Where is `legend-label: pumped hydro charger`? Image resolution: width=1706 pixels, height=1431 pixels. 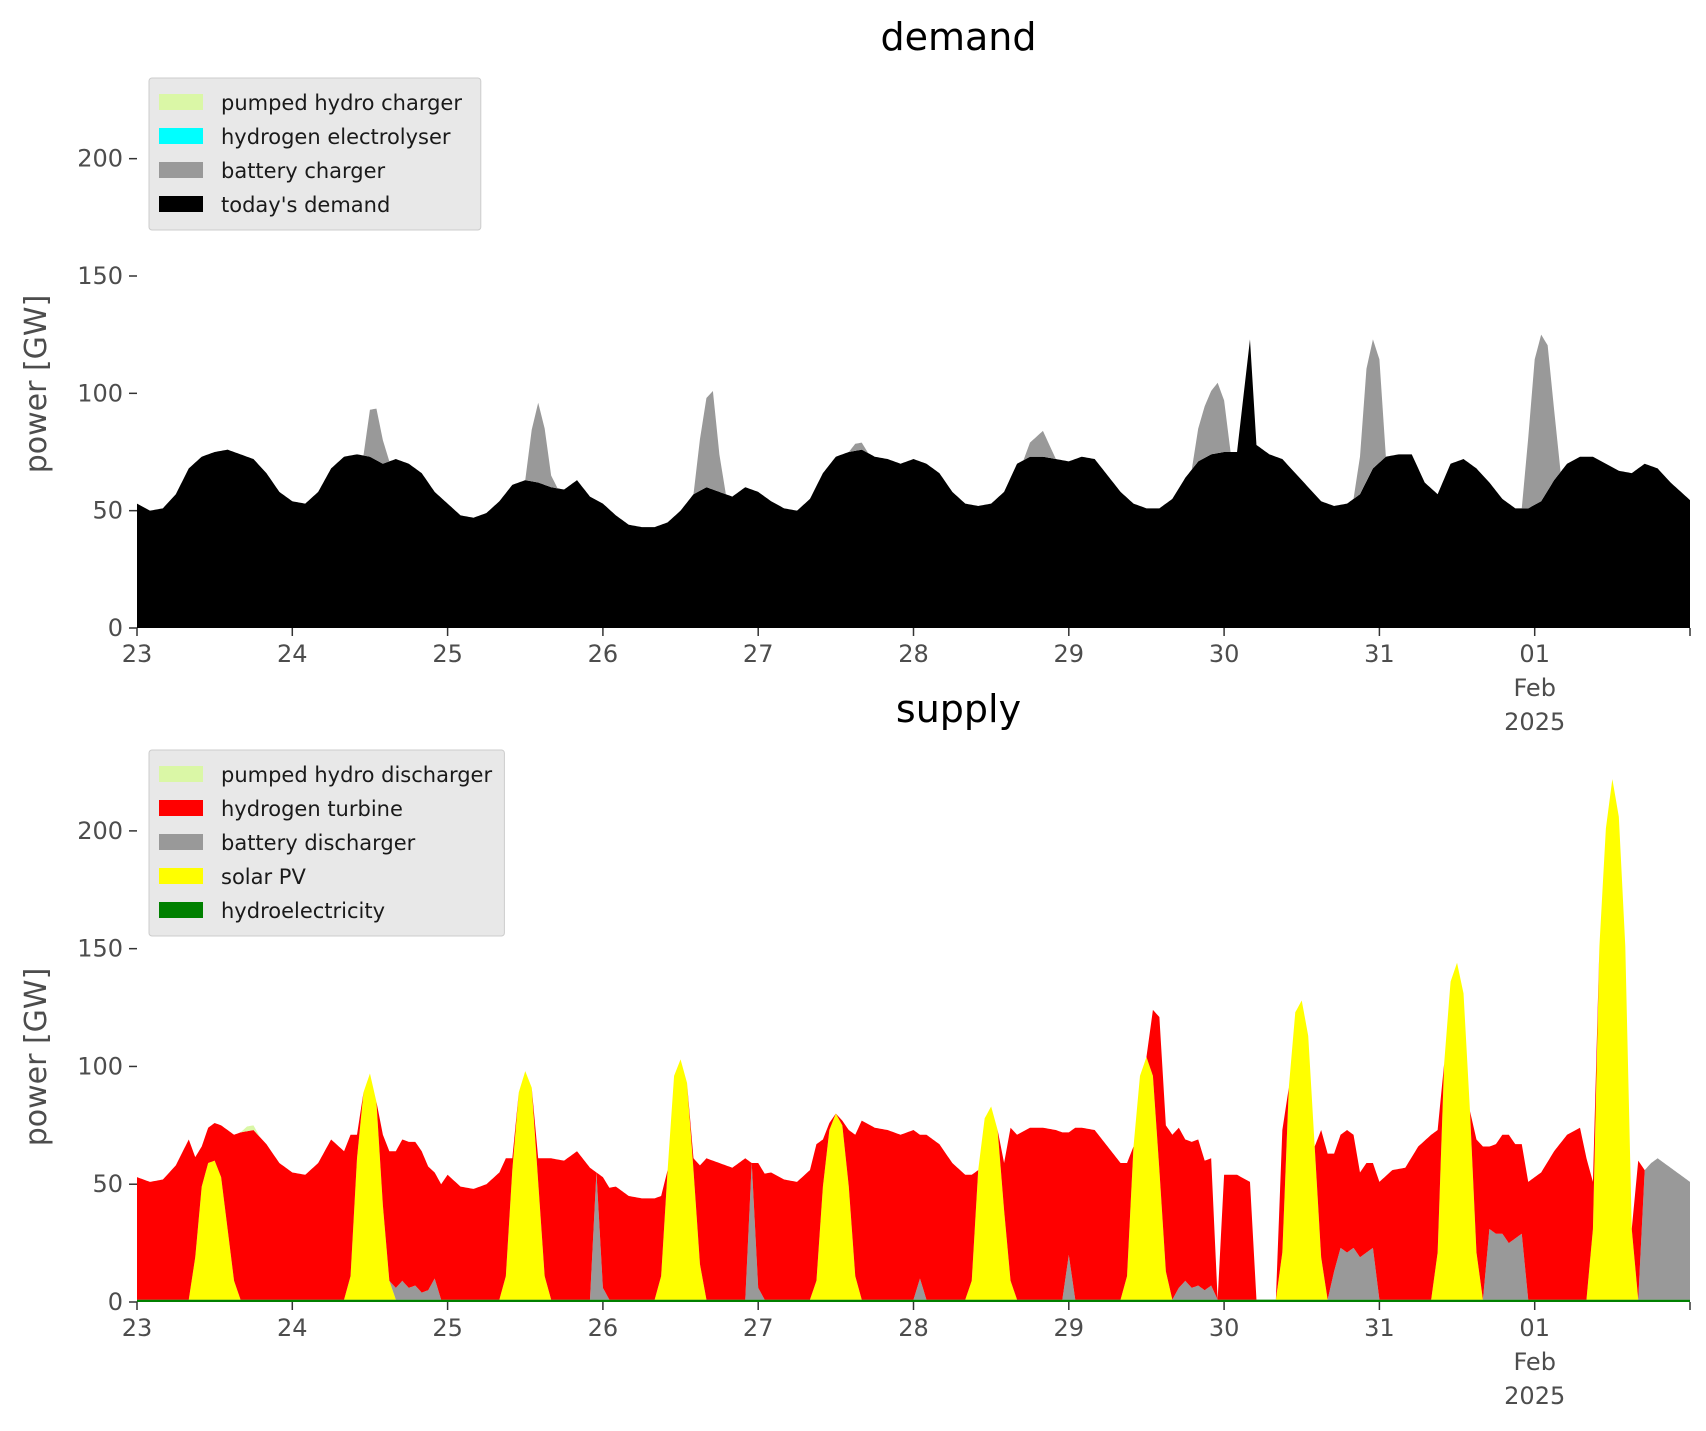
legend-label: pumped hydro charger is located at coordinates (341, 103).